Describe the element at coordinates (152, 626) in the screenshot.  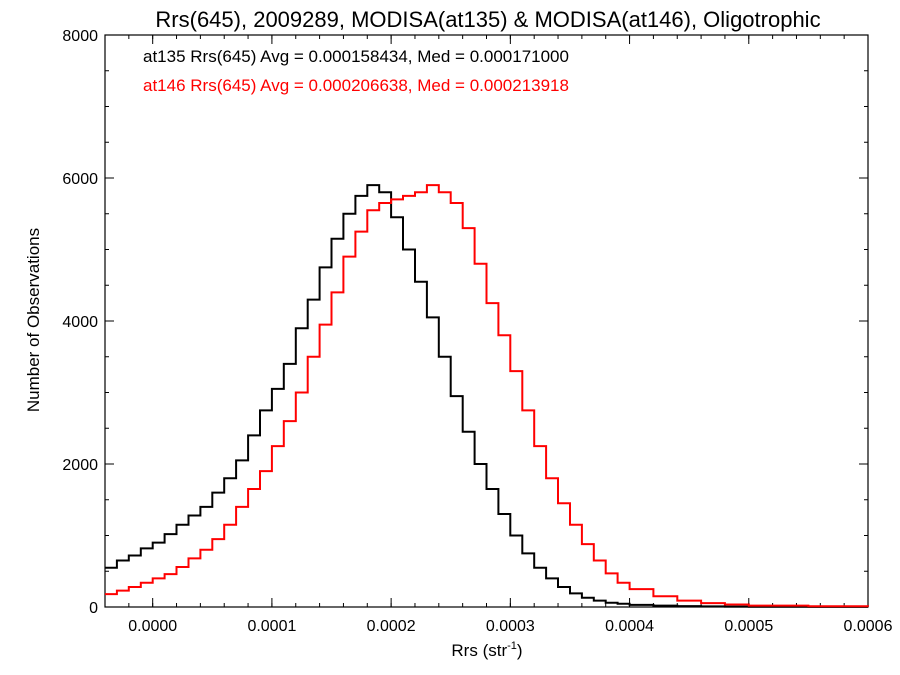
I see `x-tick-label: 0.0000` at that location.